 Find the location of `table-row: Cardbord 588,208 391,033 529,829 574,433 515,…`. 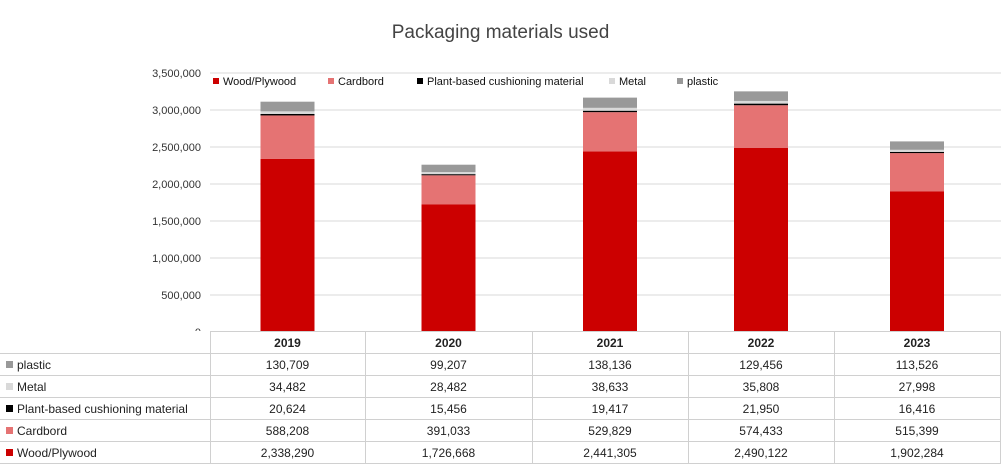

table-row: Cardbord 588,208 391,033 529,829 574,433 515,… is located at coordinates (500, 430).